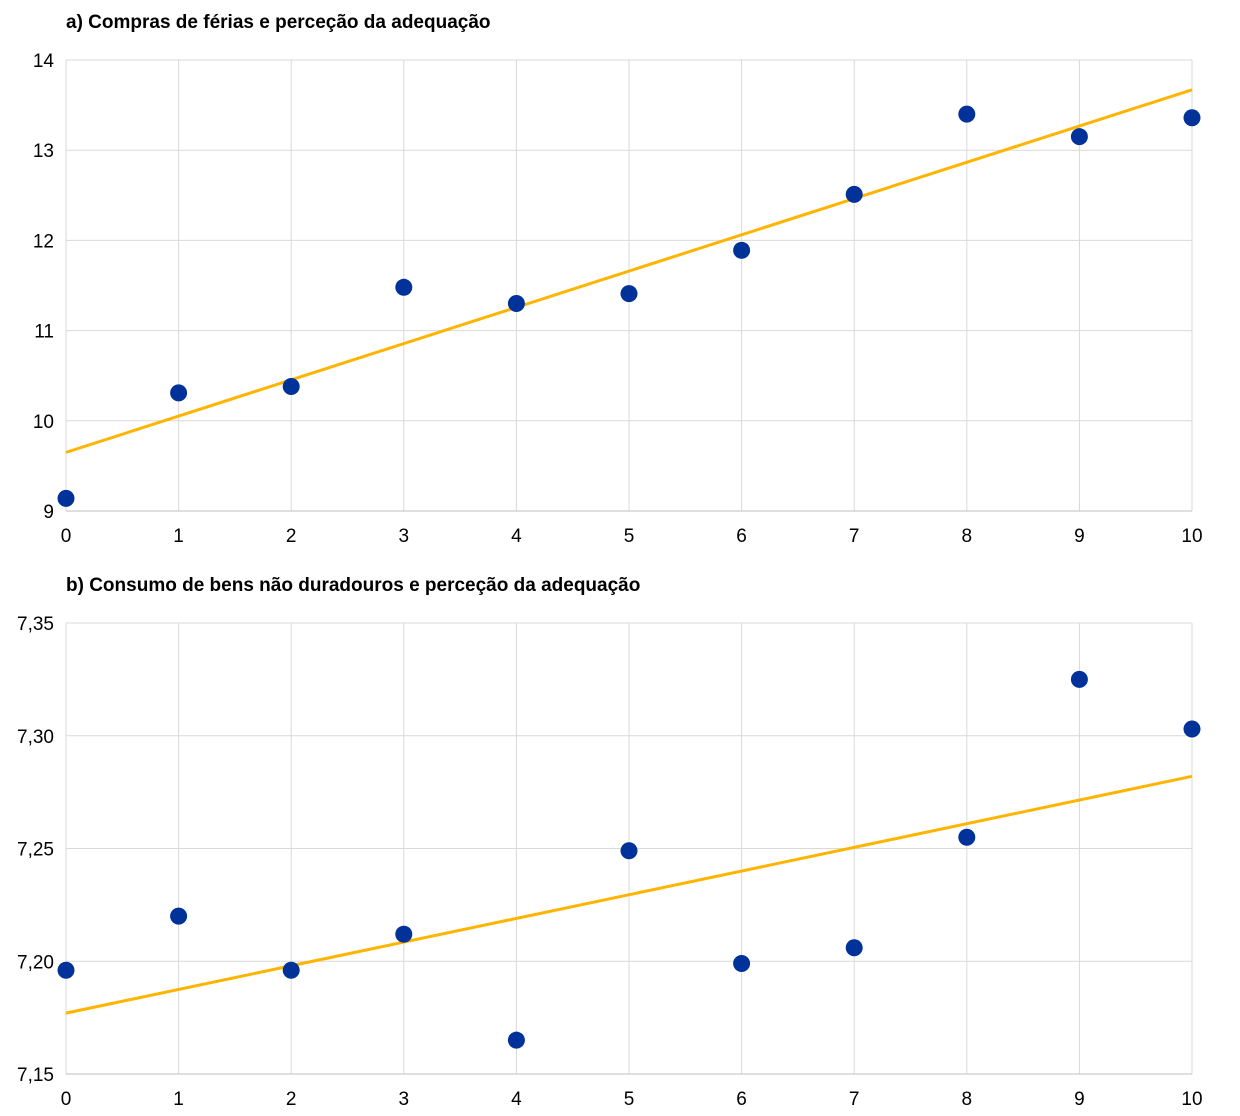 The image size is (1240, 1116). Describe the element at coordinates (35, 624) in the screenshot. I see `y-tick-label: 7,35` at that location.